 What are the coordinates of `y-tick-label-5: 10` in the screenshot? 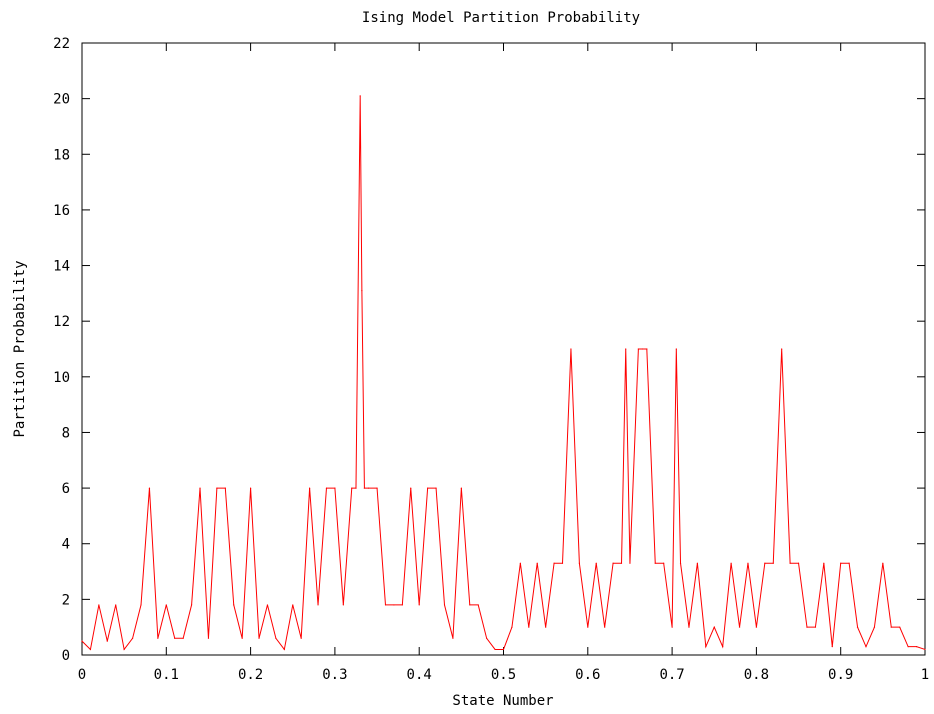 It's located at (61, 378).